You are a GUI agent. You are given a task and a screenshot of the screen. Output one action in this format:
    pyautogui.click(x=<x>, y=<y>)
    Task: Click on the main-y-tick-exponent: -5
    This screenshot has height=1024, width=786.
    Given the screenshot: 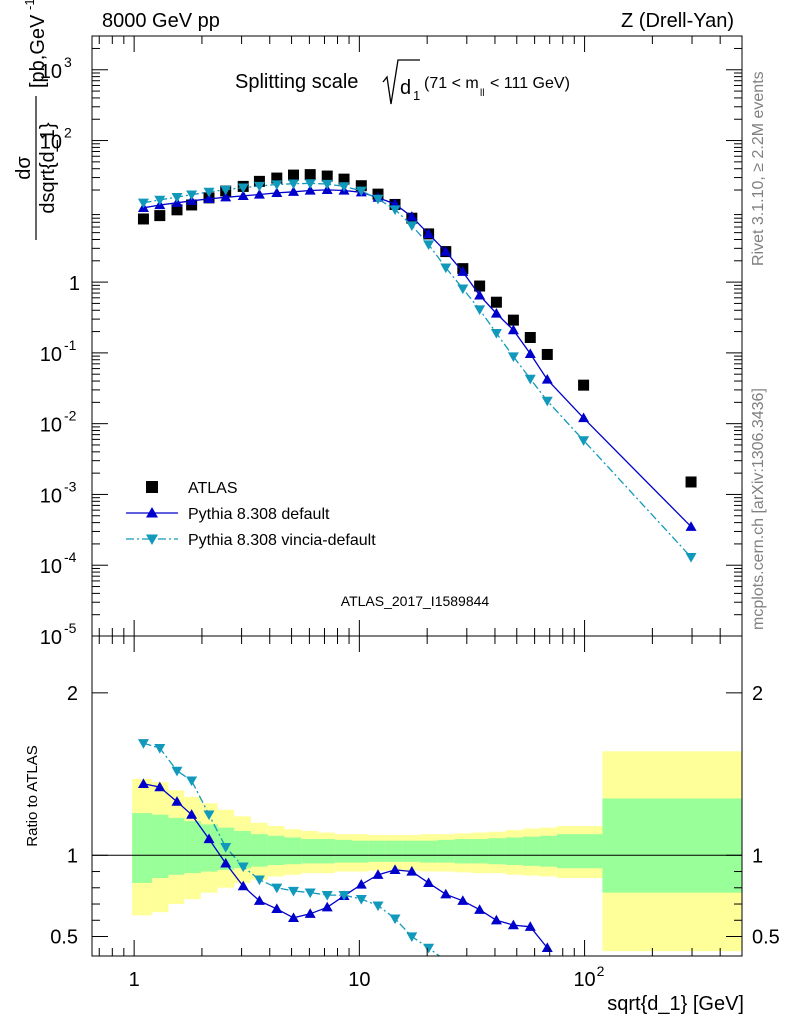 What is the action you would take?
    pyautogui.click(x=70, y=628)
    